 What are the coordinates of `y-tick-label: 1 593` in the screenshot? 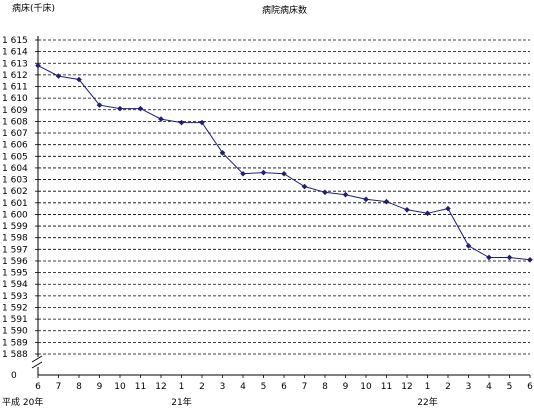 It's located at (15, 297).